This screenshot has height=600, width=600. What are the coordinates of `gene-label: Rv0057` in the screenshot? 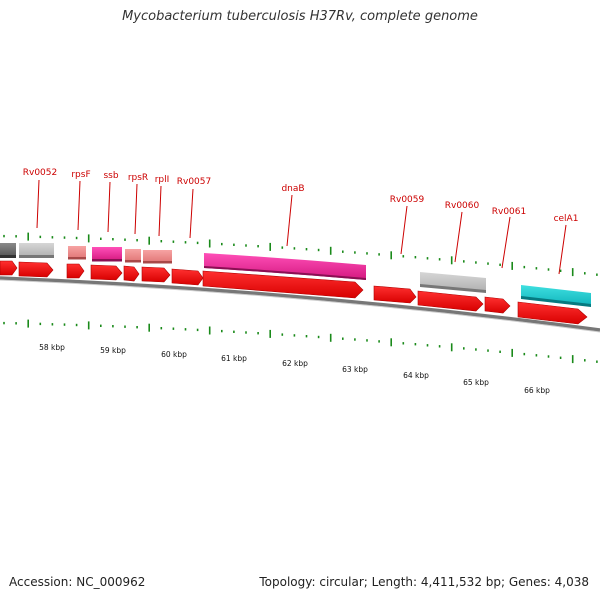 It's located at (194, 182).